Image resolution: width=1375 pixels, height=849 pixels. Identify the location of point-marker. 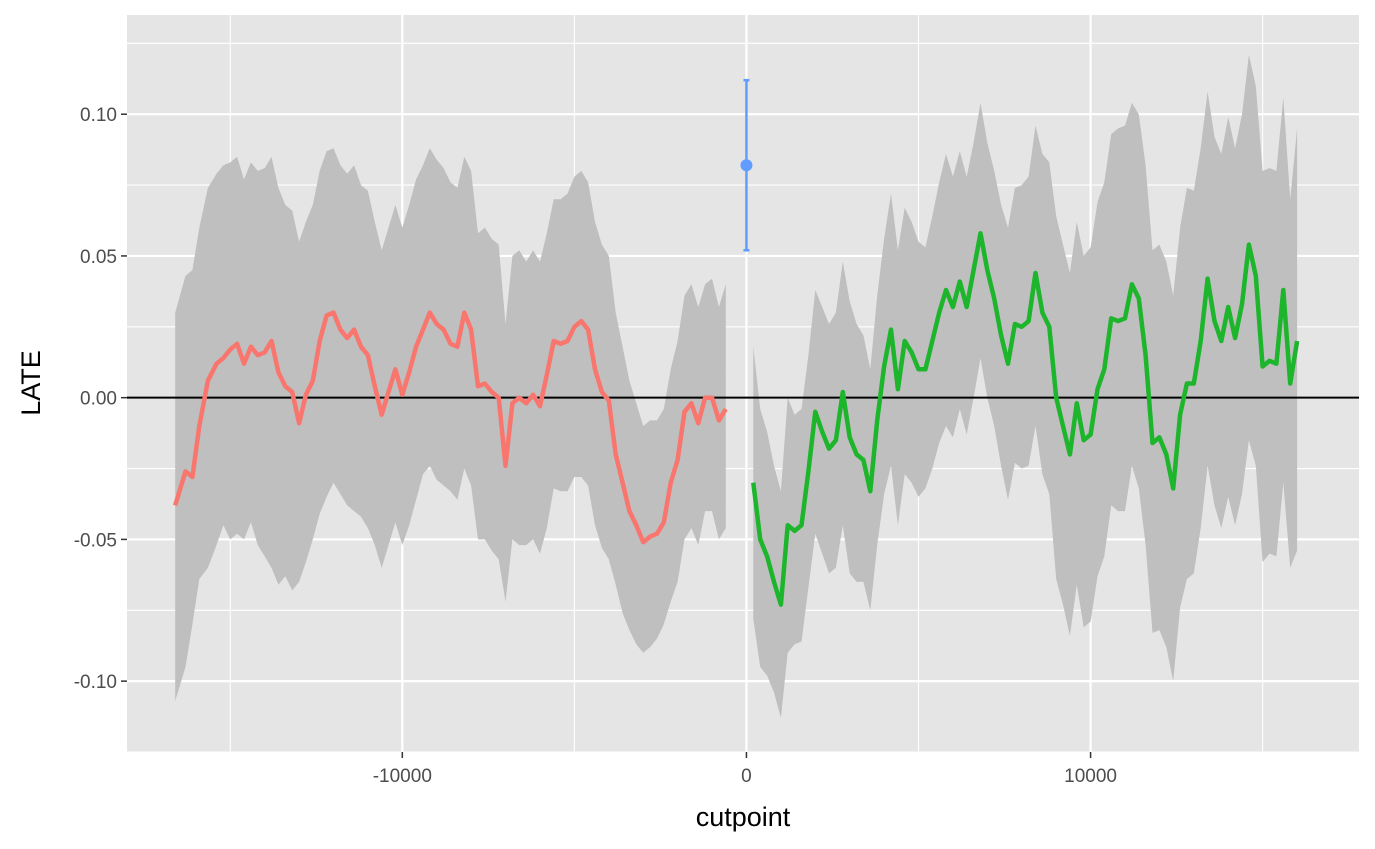
(746, 165).